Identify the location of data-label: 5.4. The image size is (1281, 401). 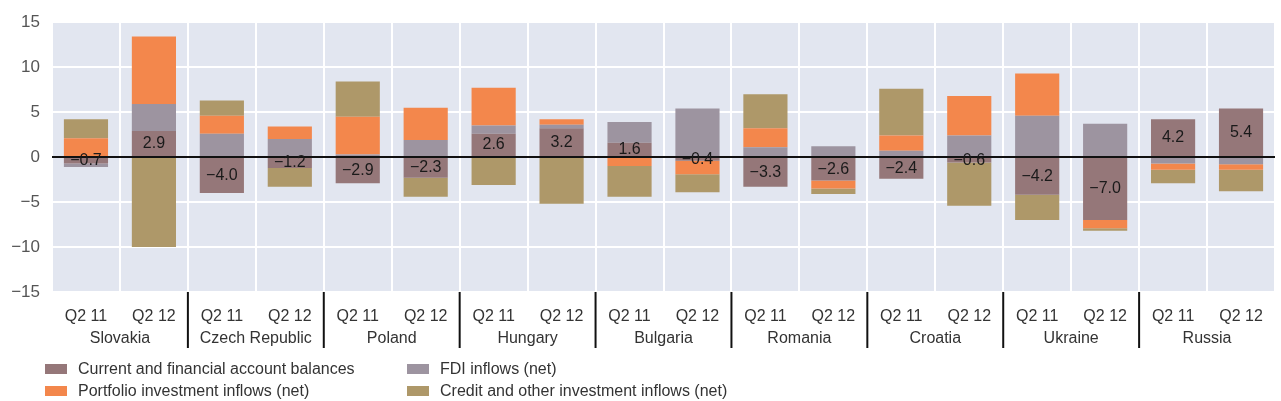
(1241, 131).